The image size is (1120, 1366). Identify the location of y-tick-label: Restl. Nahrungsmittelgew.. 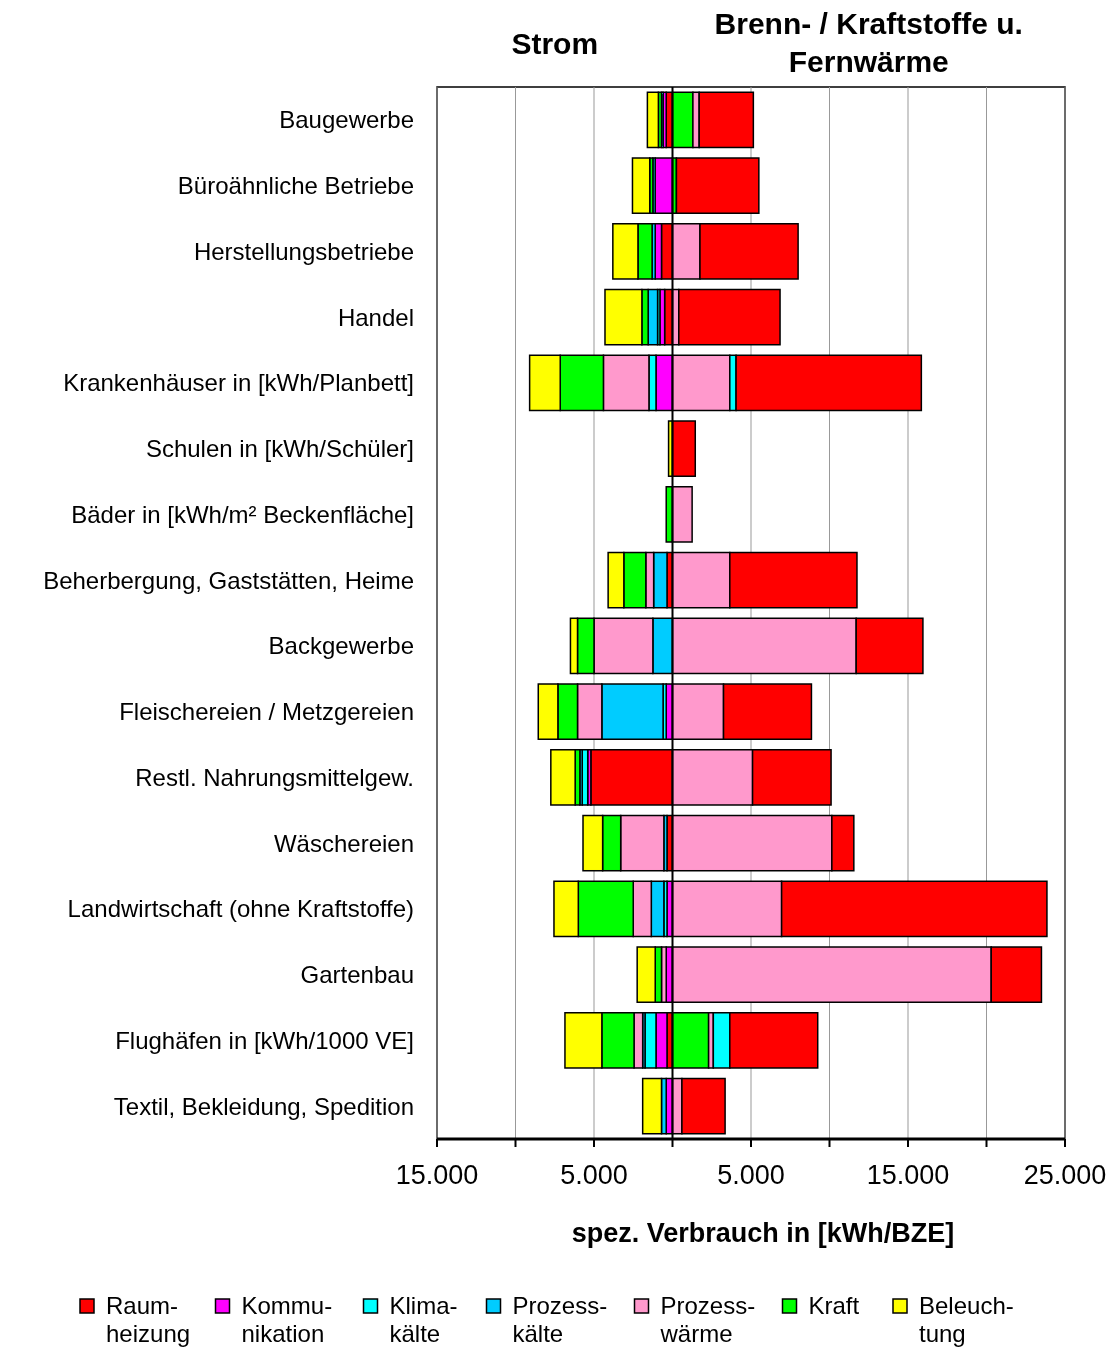
(274, 777).